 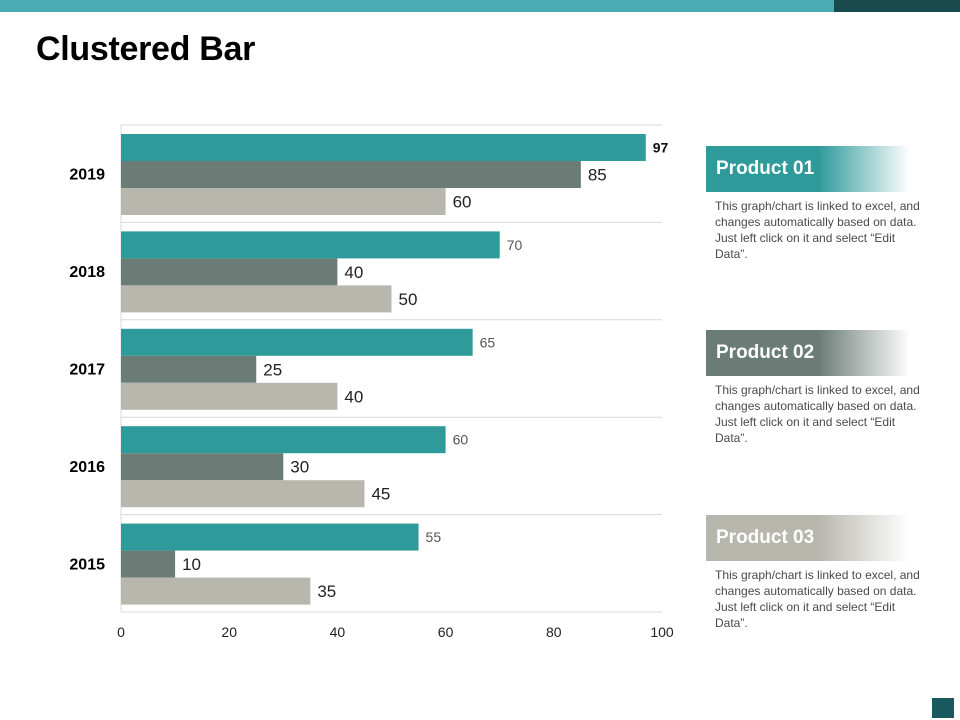 I want to click on bar-product-02-2016, so click(x=202, y=467).